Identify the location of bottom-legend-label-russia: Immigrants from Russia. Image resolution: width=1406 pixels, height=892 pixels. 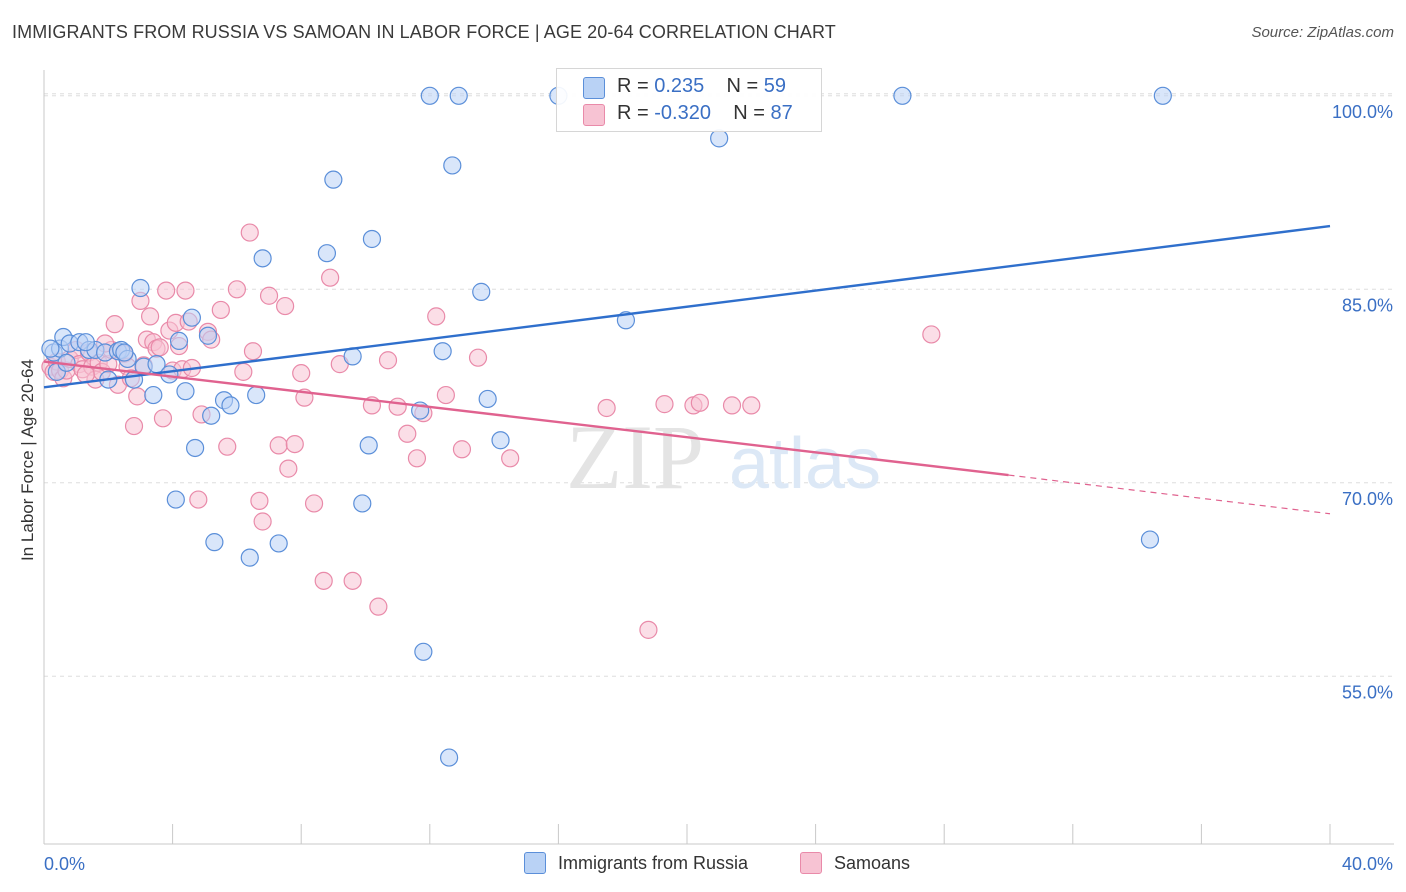
(653, 862).